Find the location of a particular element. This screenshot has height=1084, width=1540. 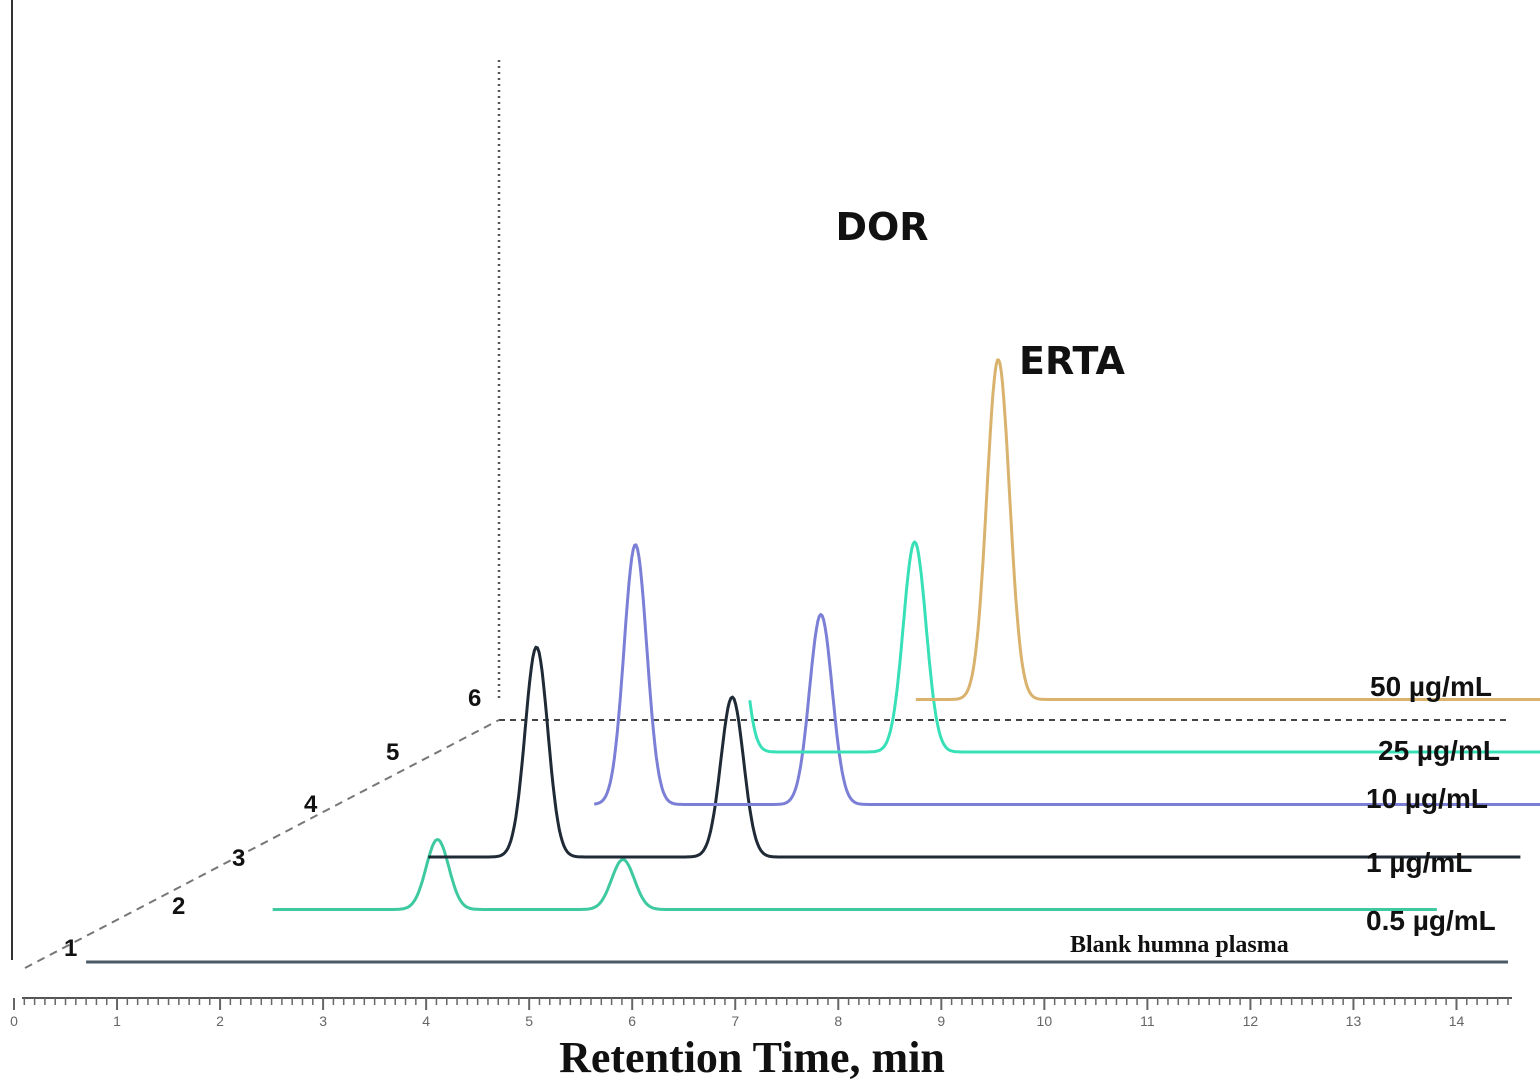

peak-label-erta: ERTA is located at coordinates (1072, 361).